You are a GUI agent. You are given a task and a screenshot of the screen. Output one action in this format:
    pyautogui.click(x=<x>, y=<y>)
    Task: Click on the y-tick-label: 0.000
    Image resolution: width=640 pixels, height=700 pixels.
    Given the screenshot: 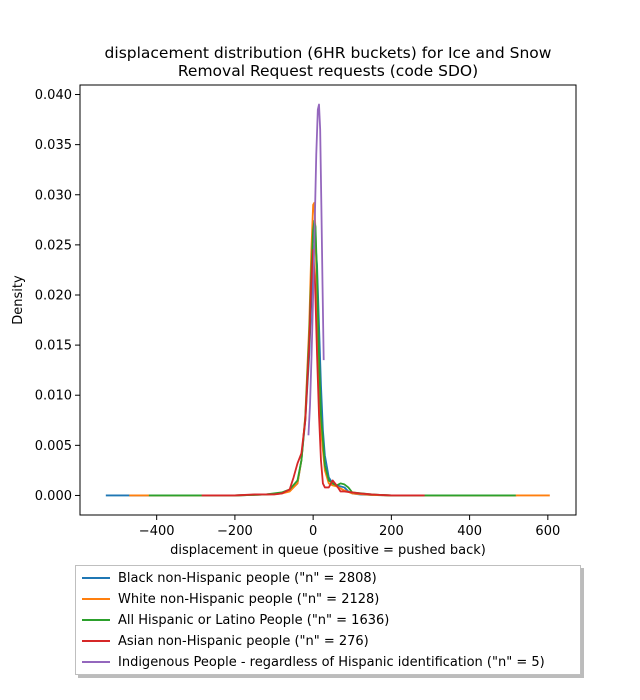 What is the action you would take?
    pyautogui.click(x=53, y=496)
    